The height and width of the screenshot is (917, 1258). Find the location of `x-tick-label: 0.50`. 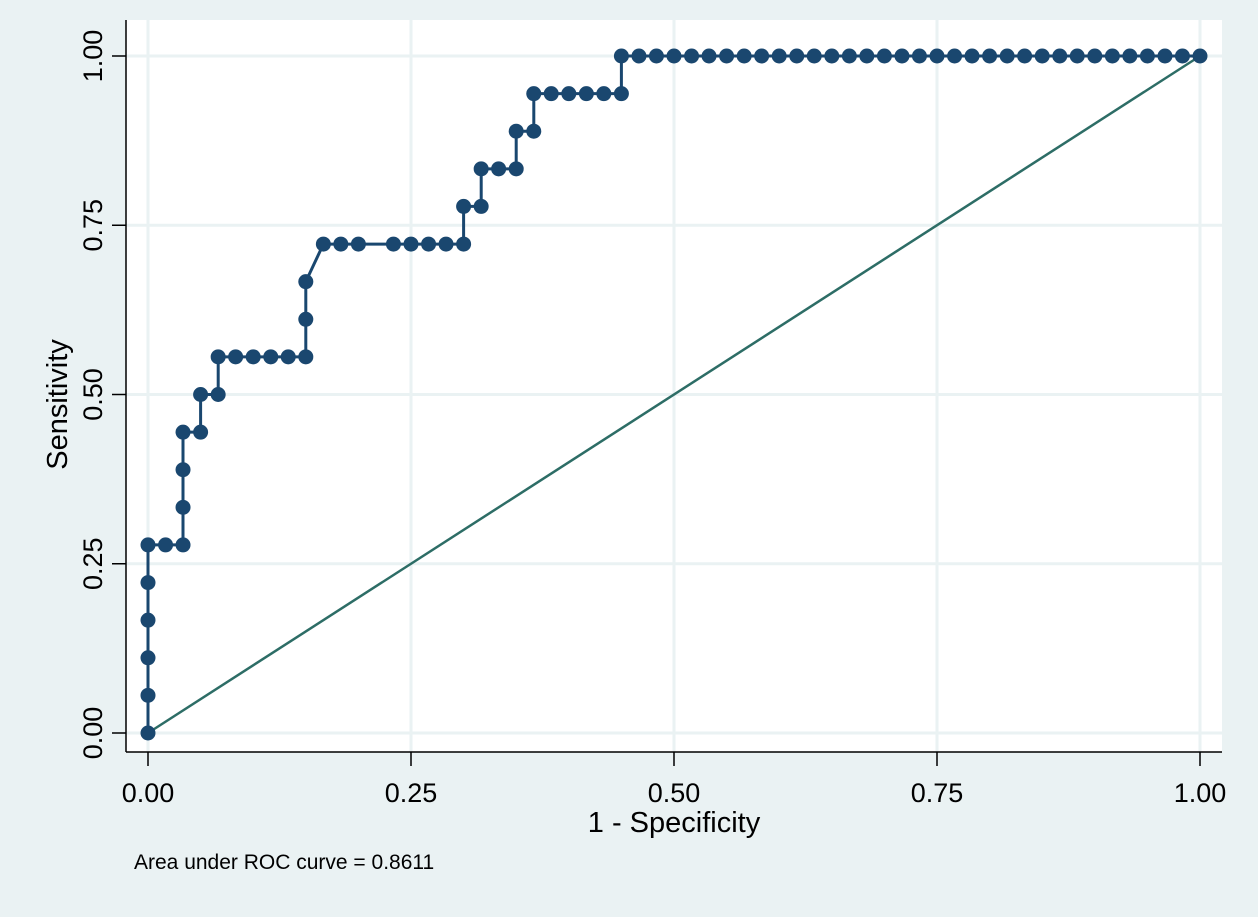

x-tick-label: 0.50 is located at coordinates (674, 793).